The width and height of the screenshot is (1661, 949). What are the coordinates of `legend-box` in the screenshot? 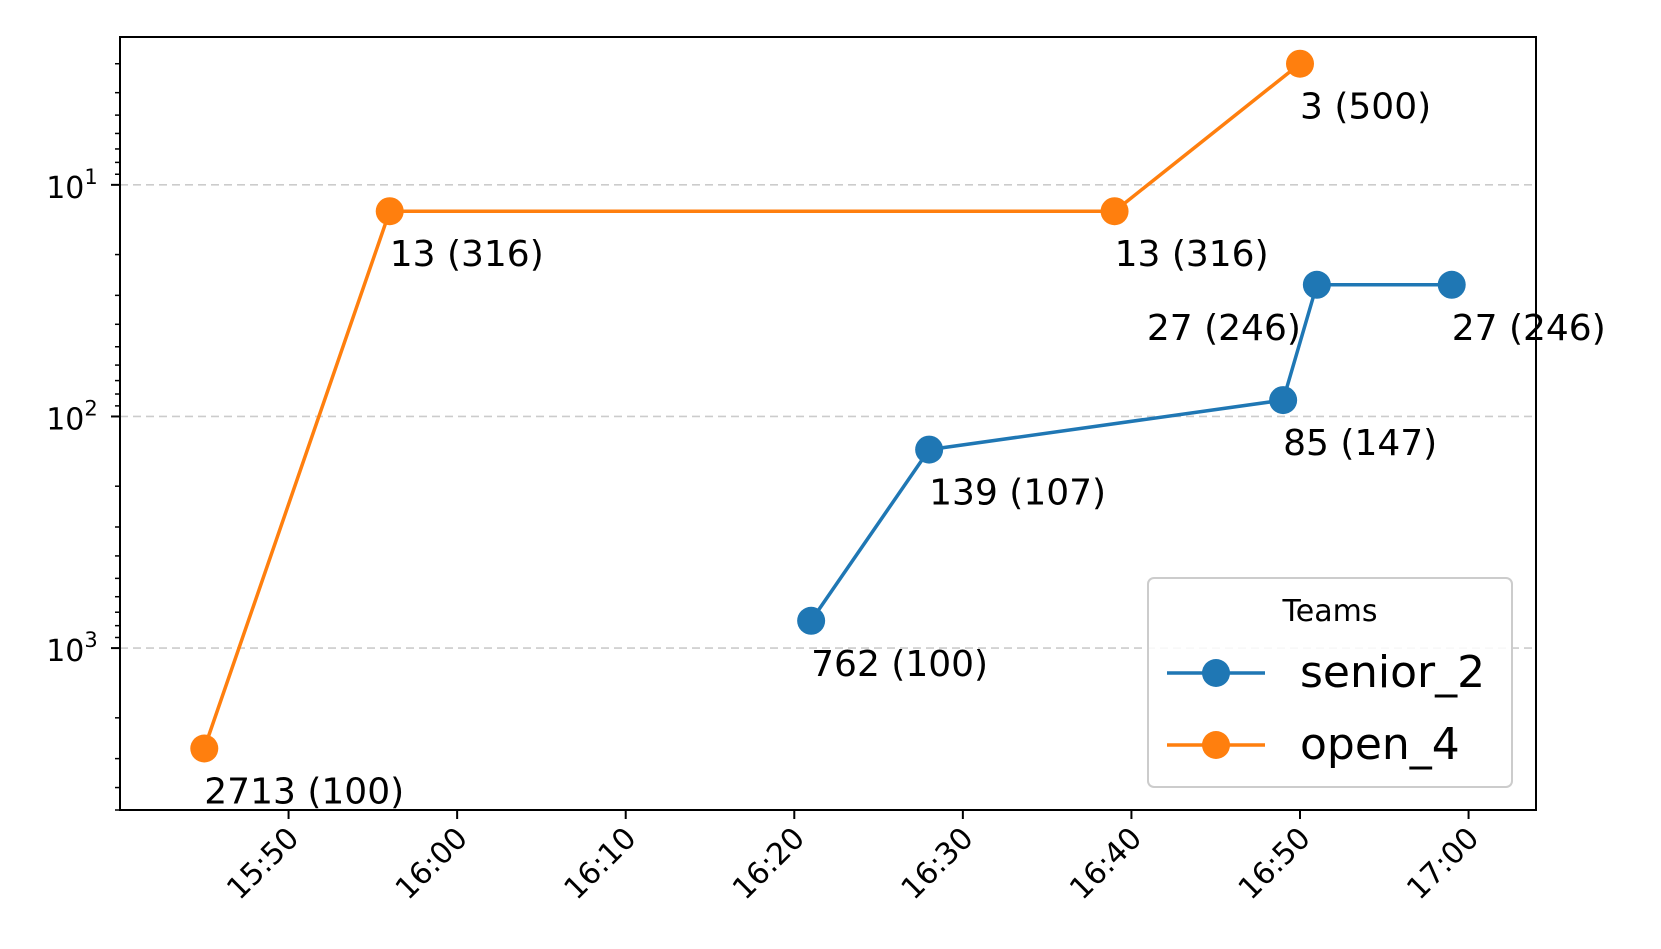 It's located at (1330, 682).